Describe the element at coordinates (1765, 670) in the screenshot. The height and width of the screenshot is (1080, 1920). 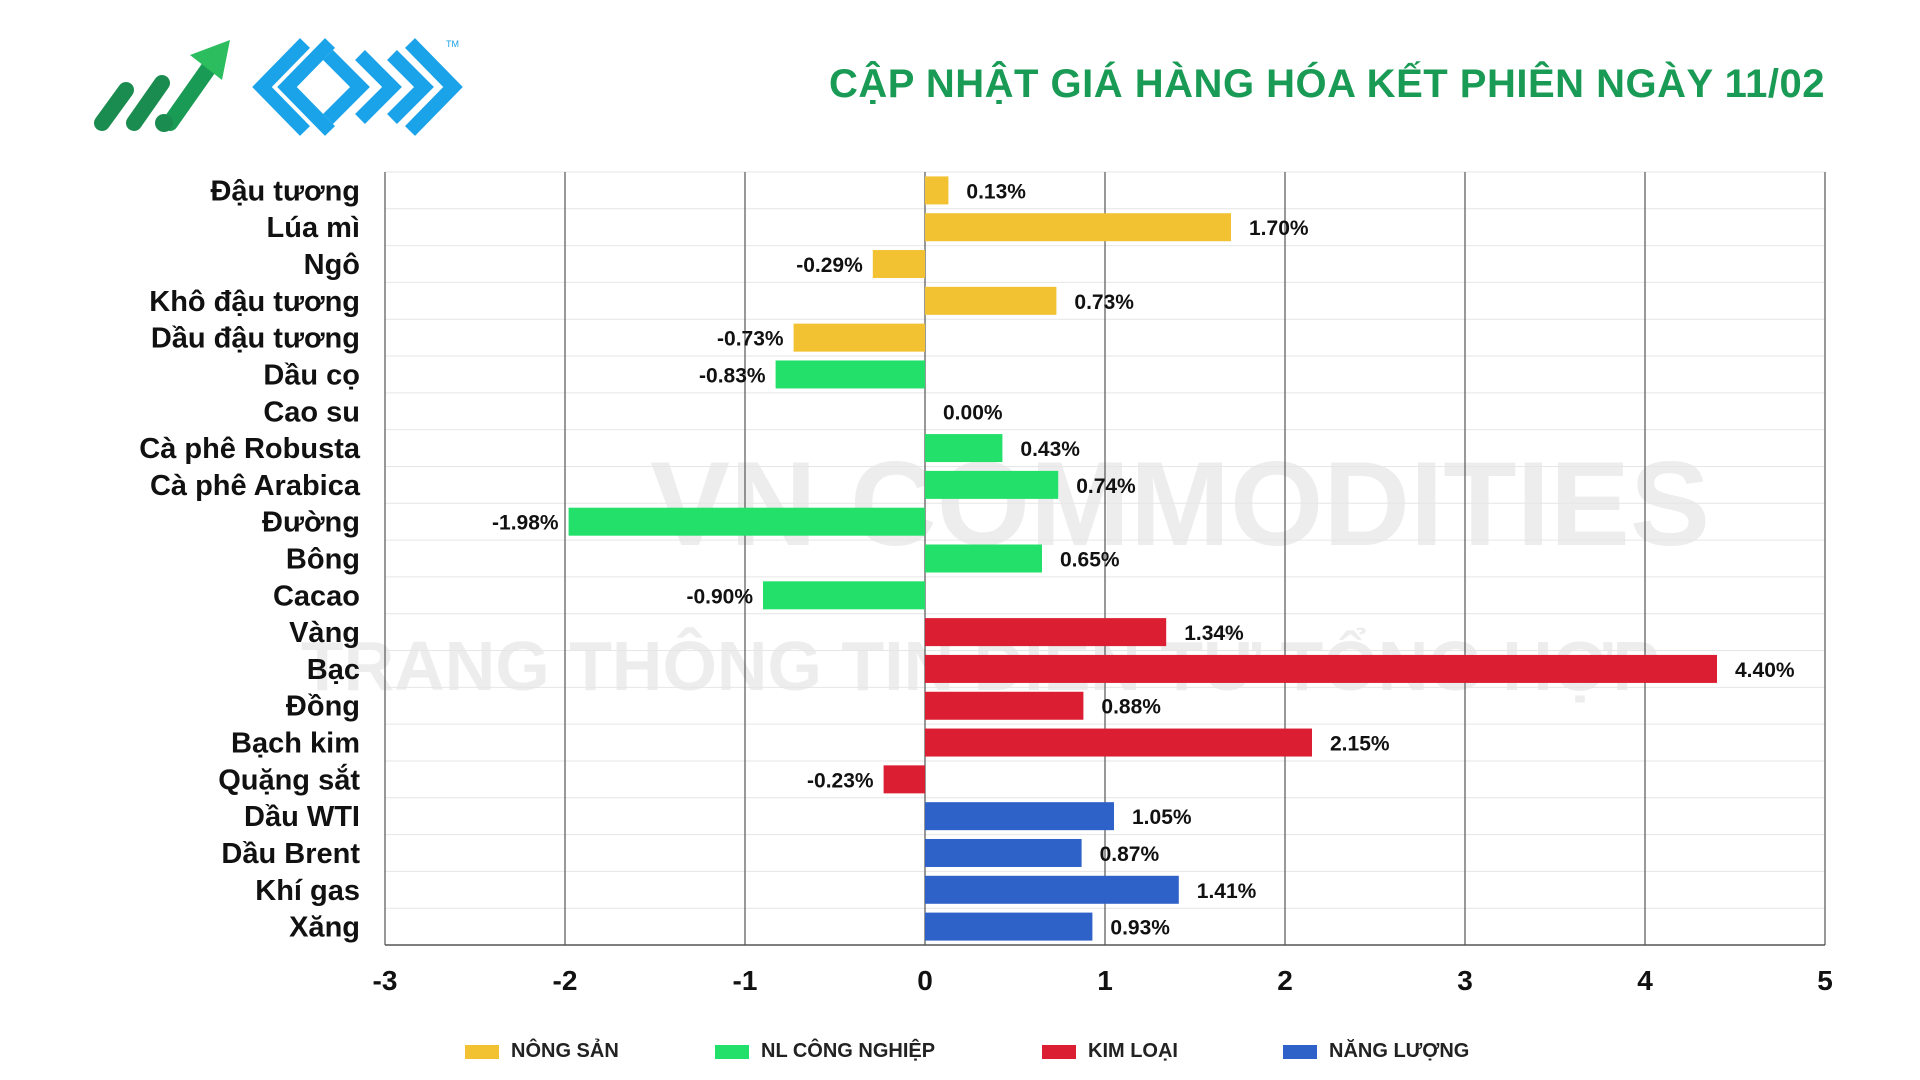
I see `data-label: 4.40%` at that location.